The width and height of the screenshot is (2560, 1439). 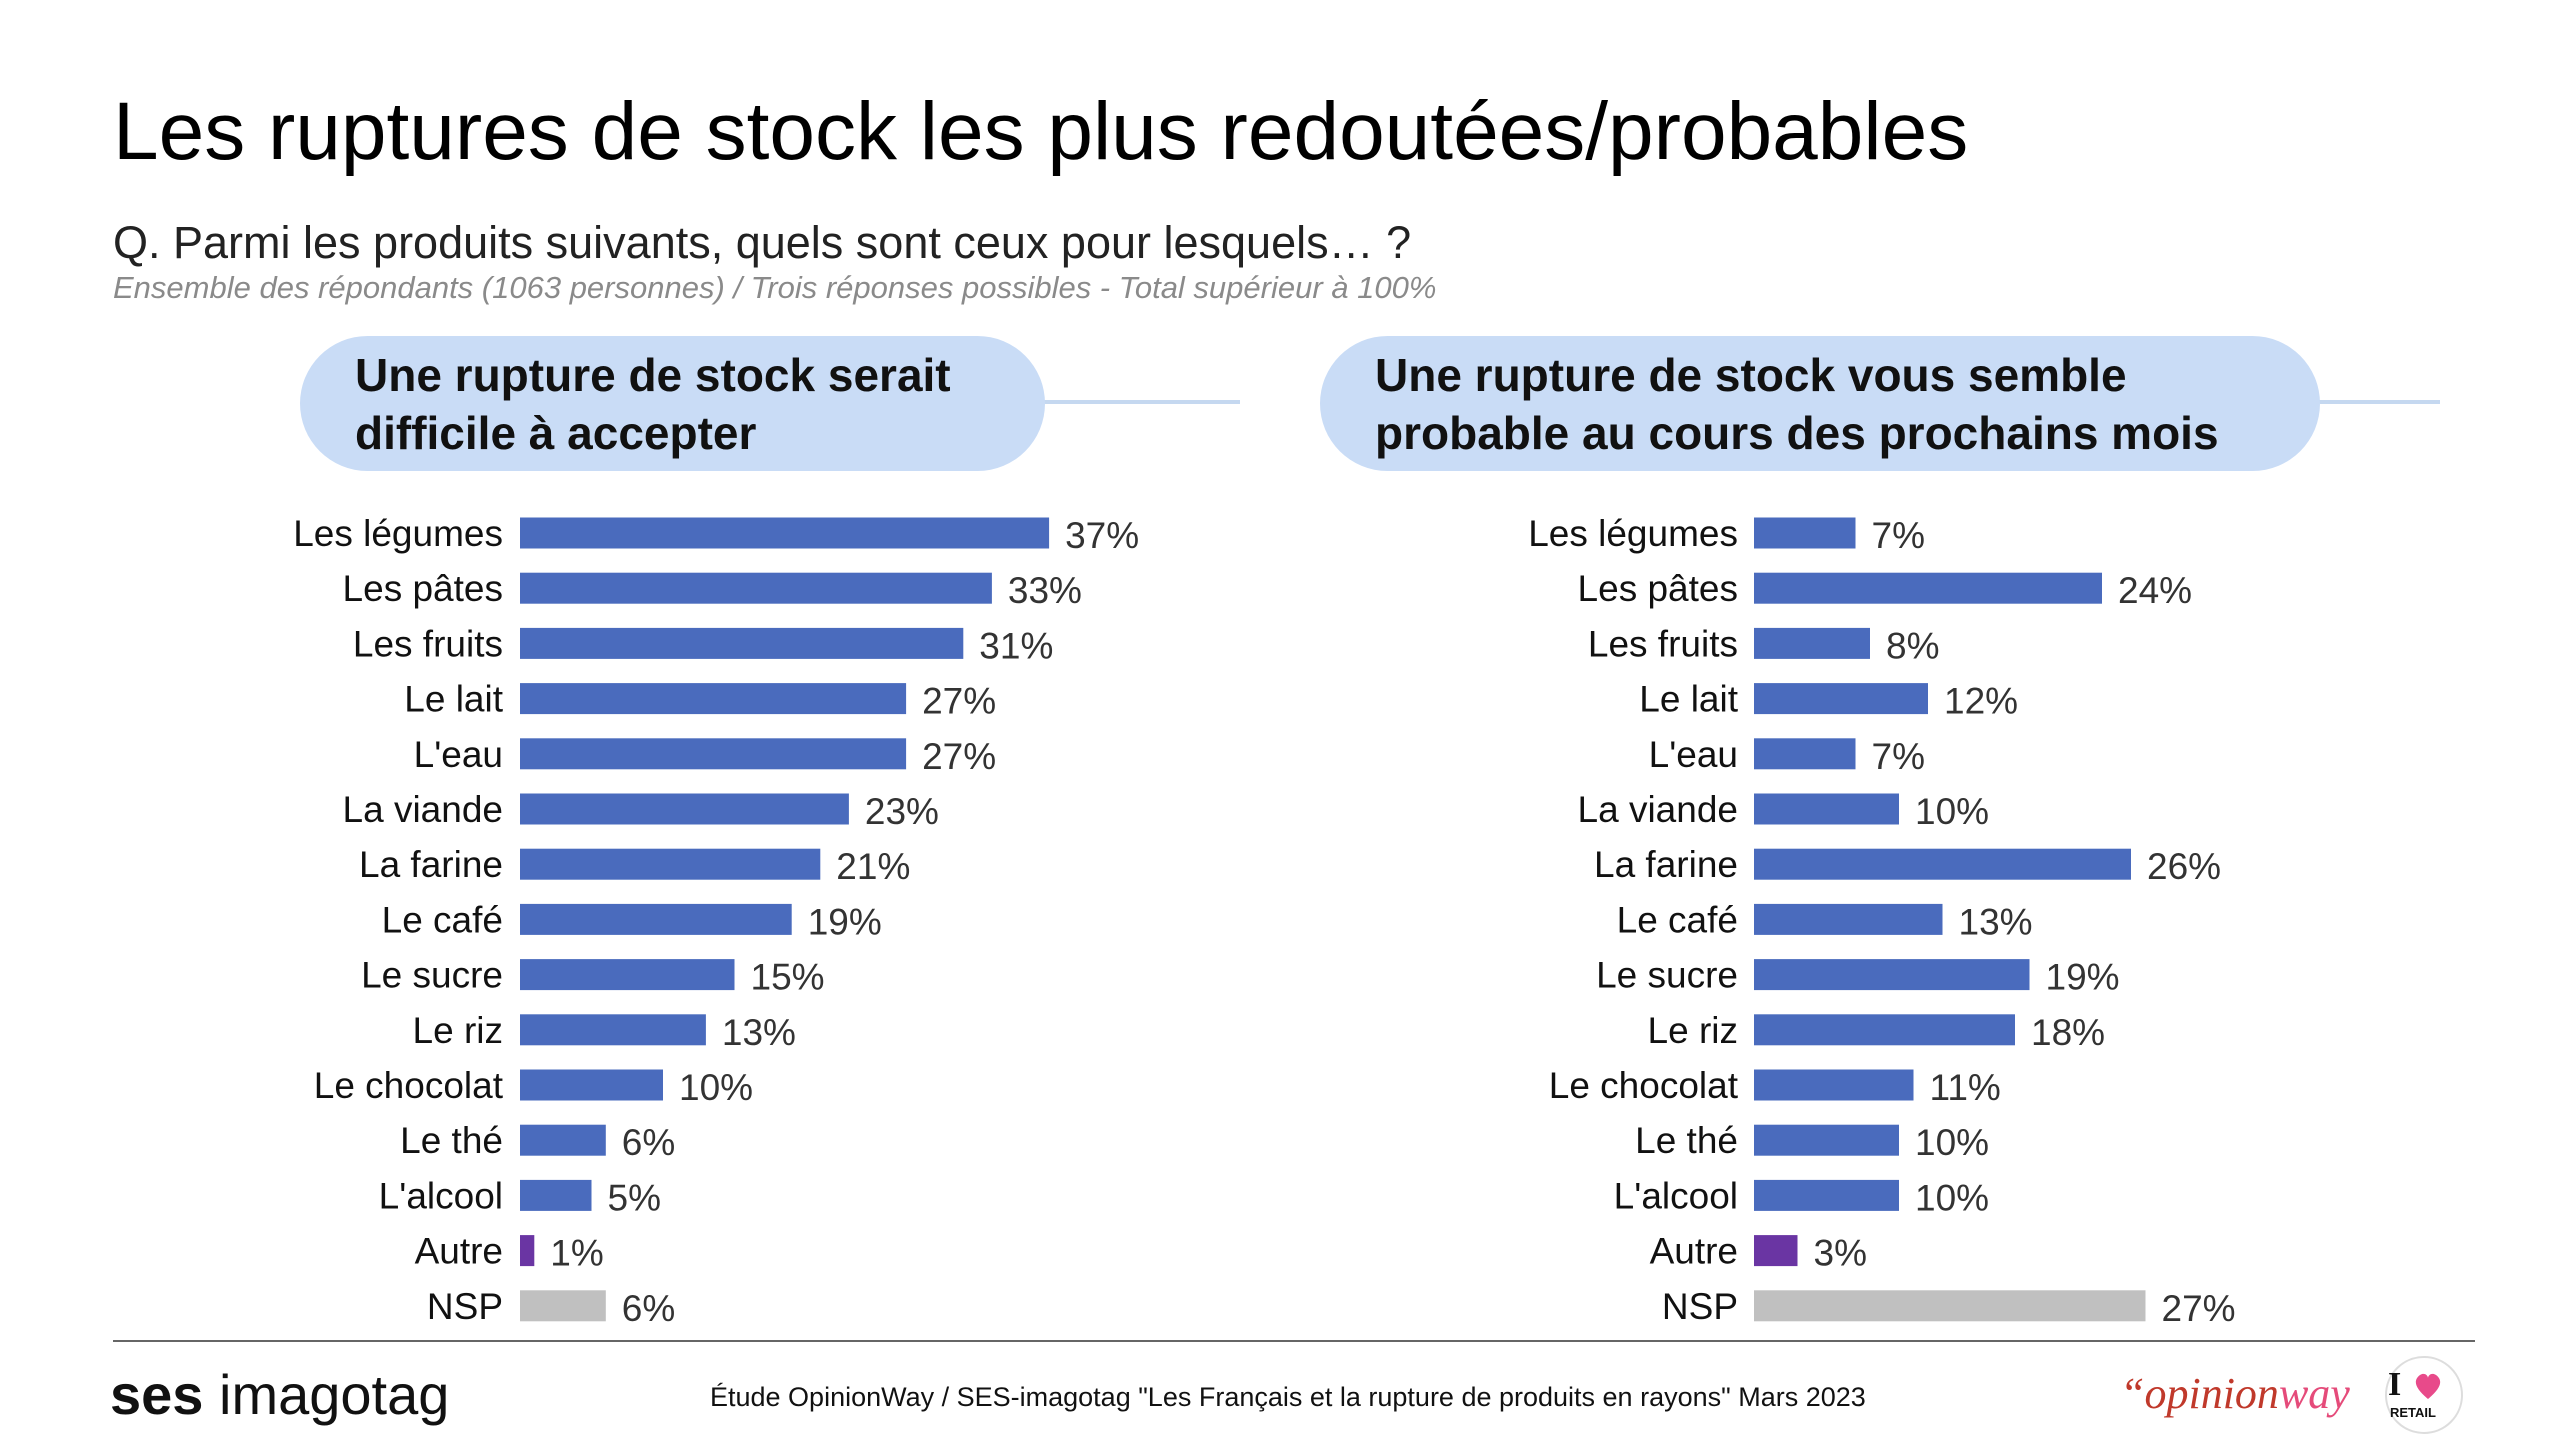 What do you see at coordinates (576, 1253) in the screenshot?
I see `value-label: 1%` at bounding box center [576, 1253].